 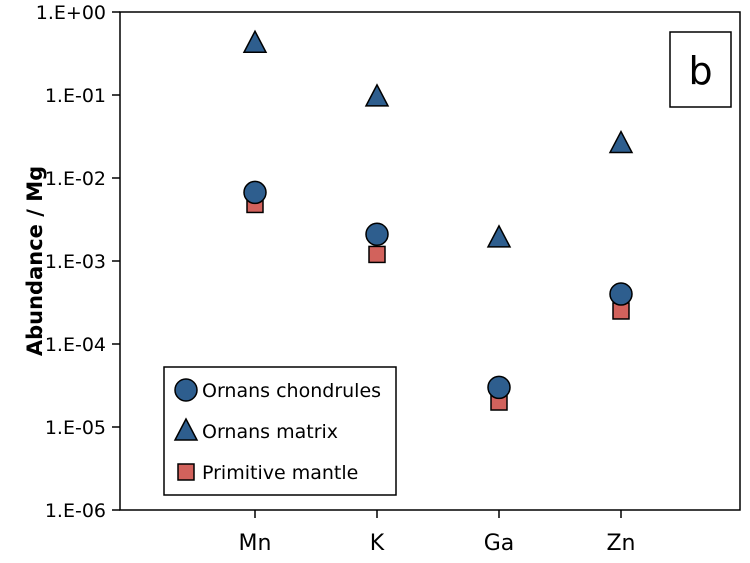 I want to click on panel-label-box: b, so click(x=700, y=69).